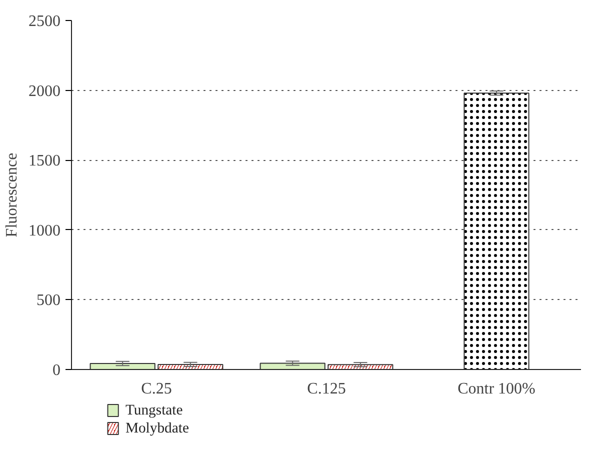 The width and height of the screenshot is (614, 455). Describe the element at coordinates (154, 410) in the screenshot. I see `legend-label: Tungstate` at that location.